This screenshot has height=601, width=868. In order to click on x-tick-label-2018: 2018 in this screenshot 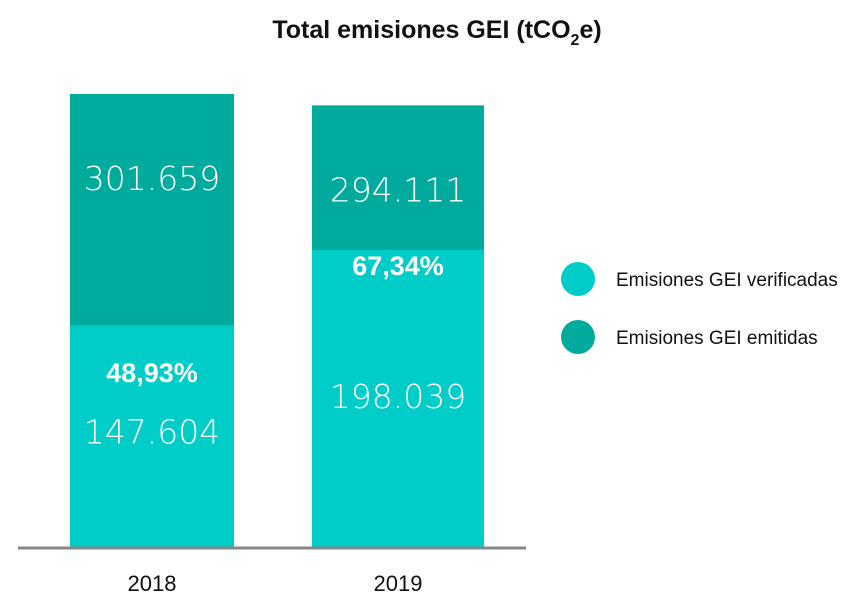, I will do `click(152, 583)`.